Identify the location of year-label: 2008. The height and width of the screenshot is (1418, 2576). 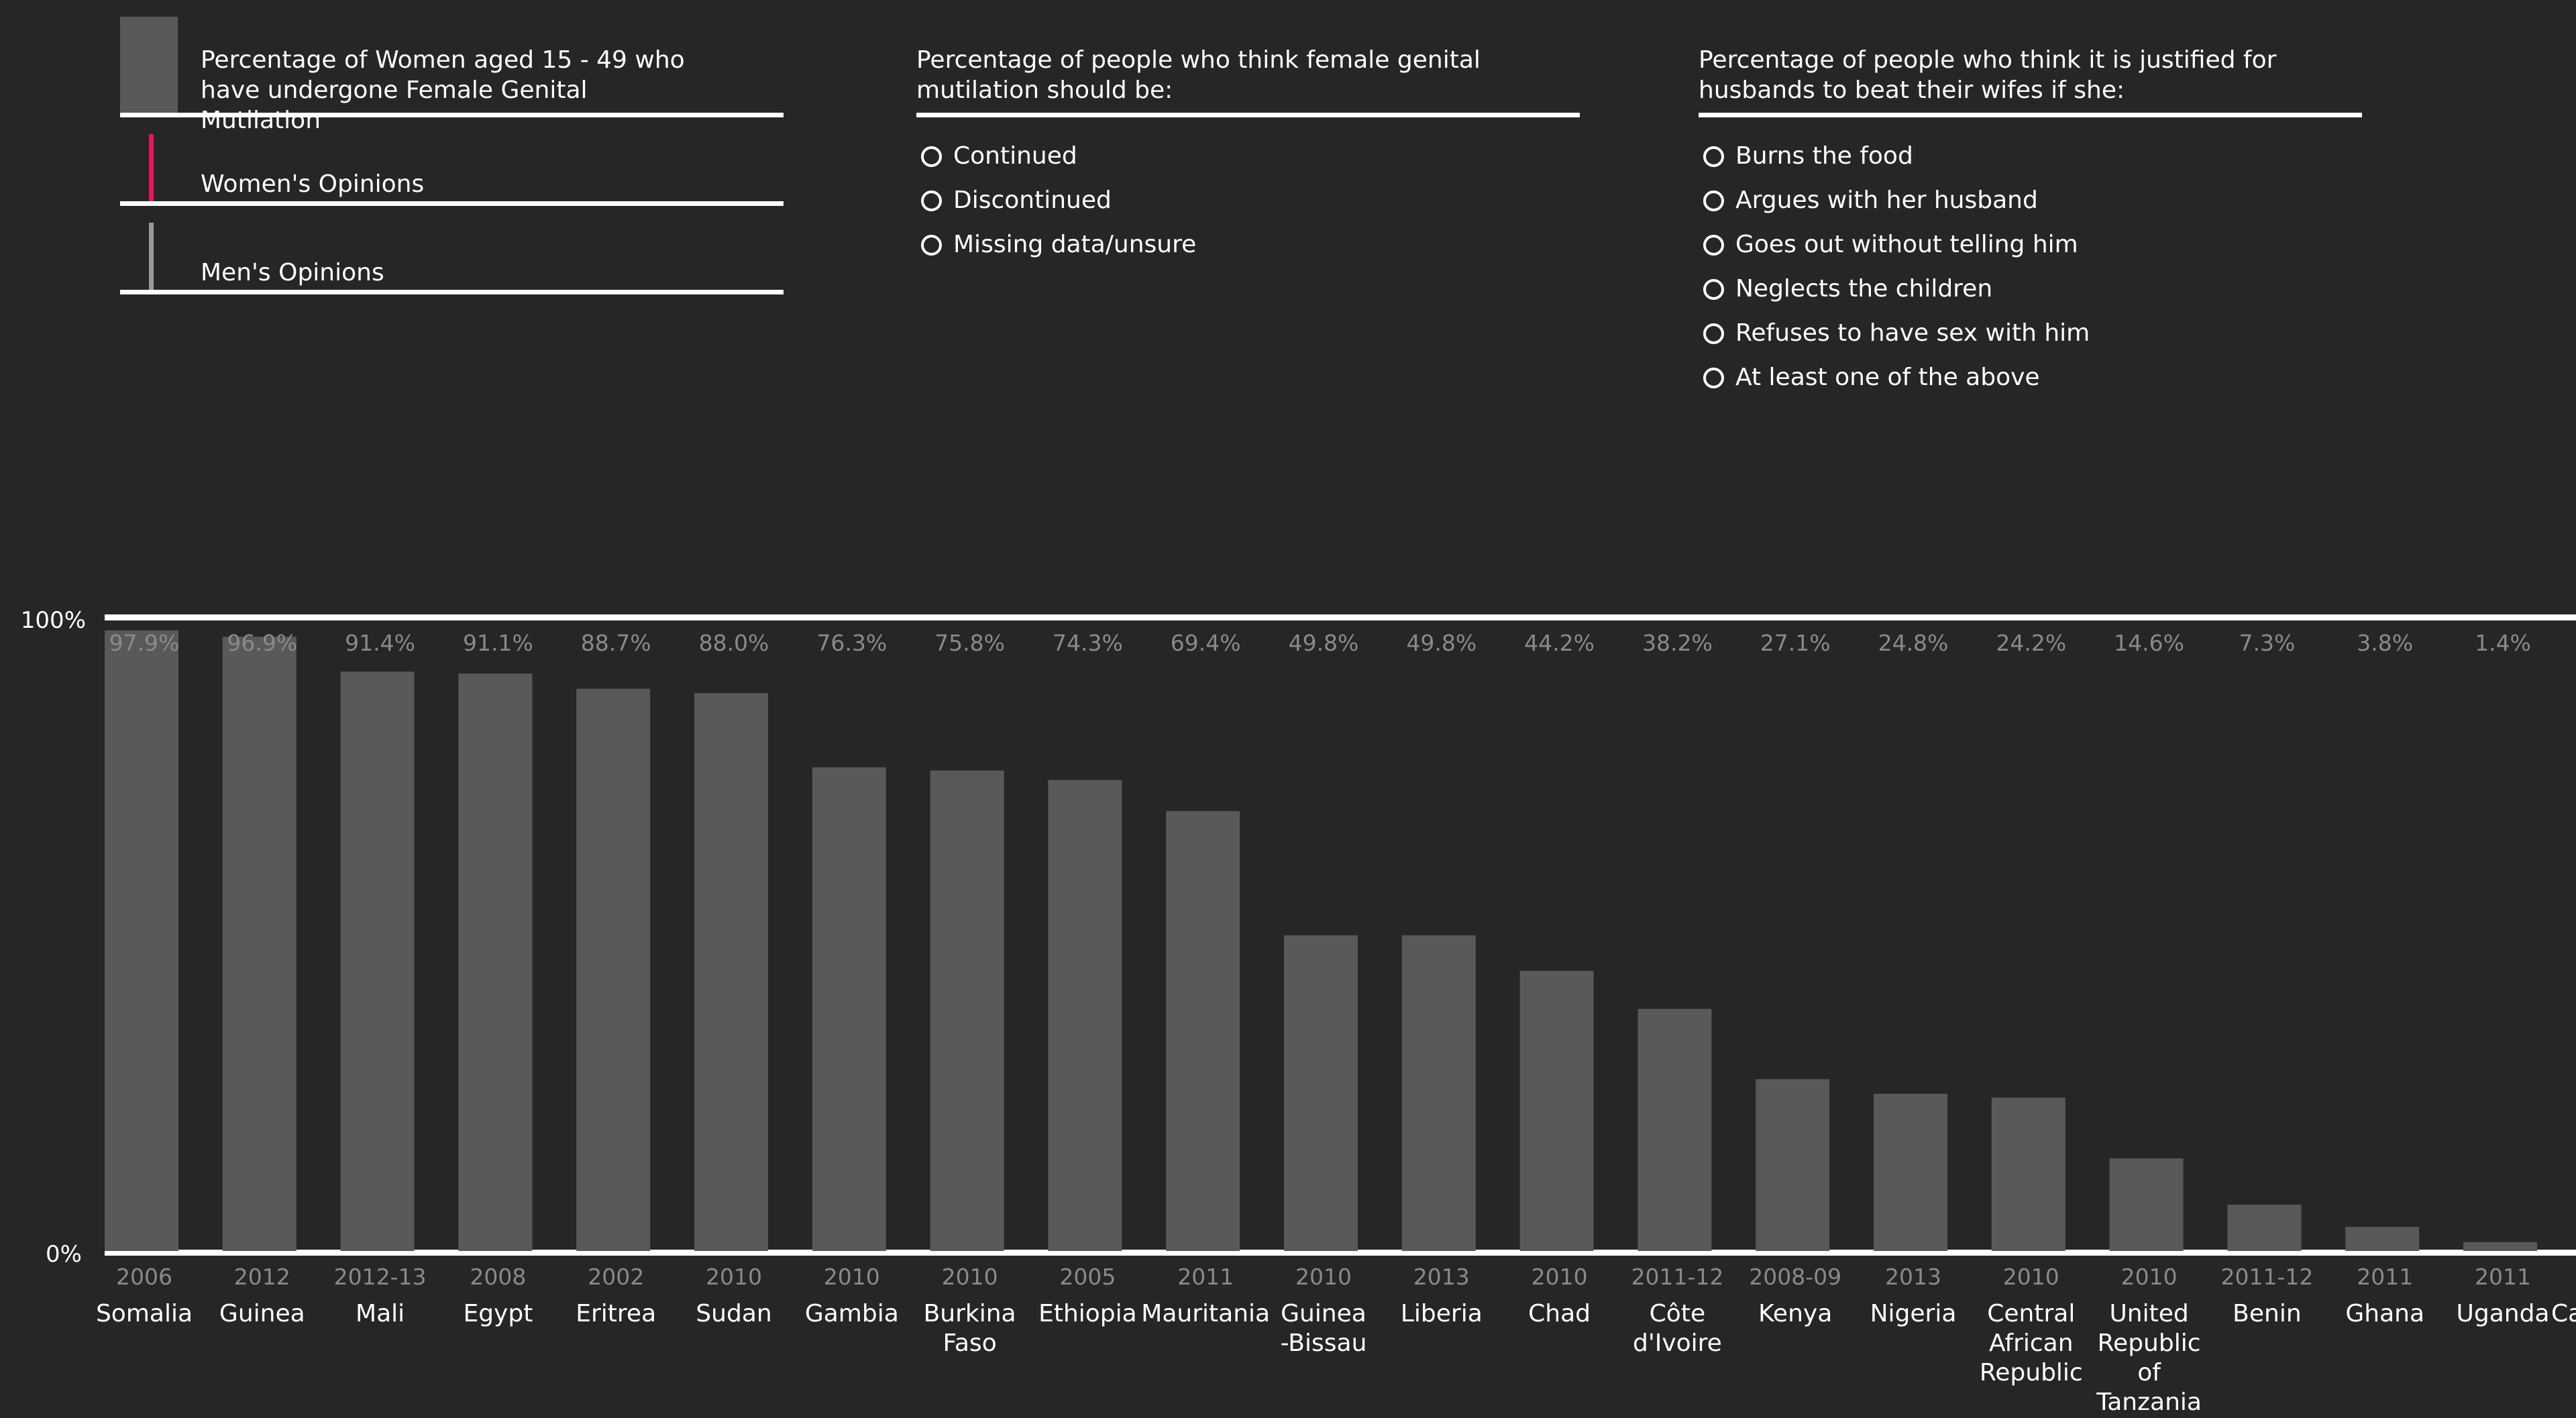
(498, 1277).